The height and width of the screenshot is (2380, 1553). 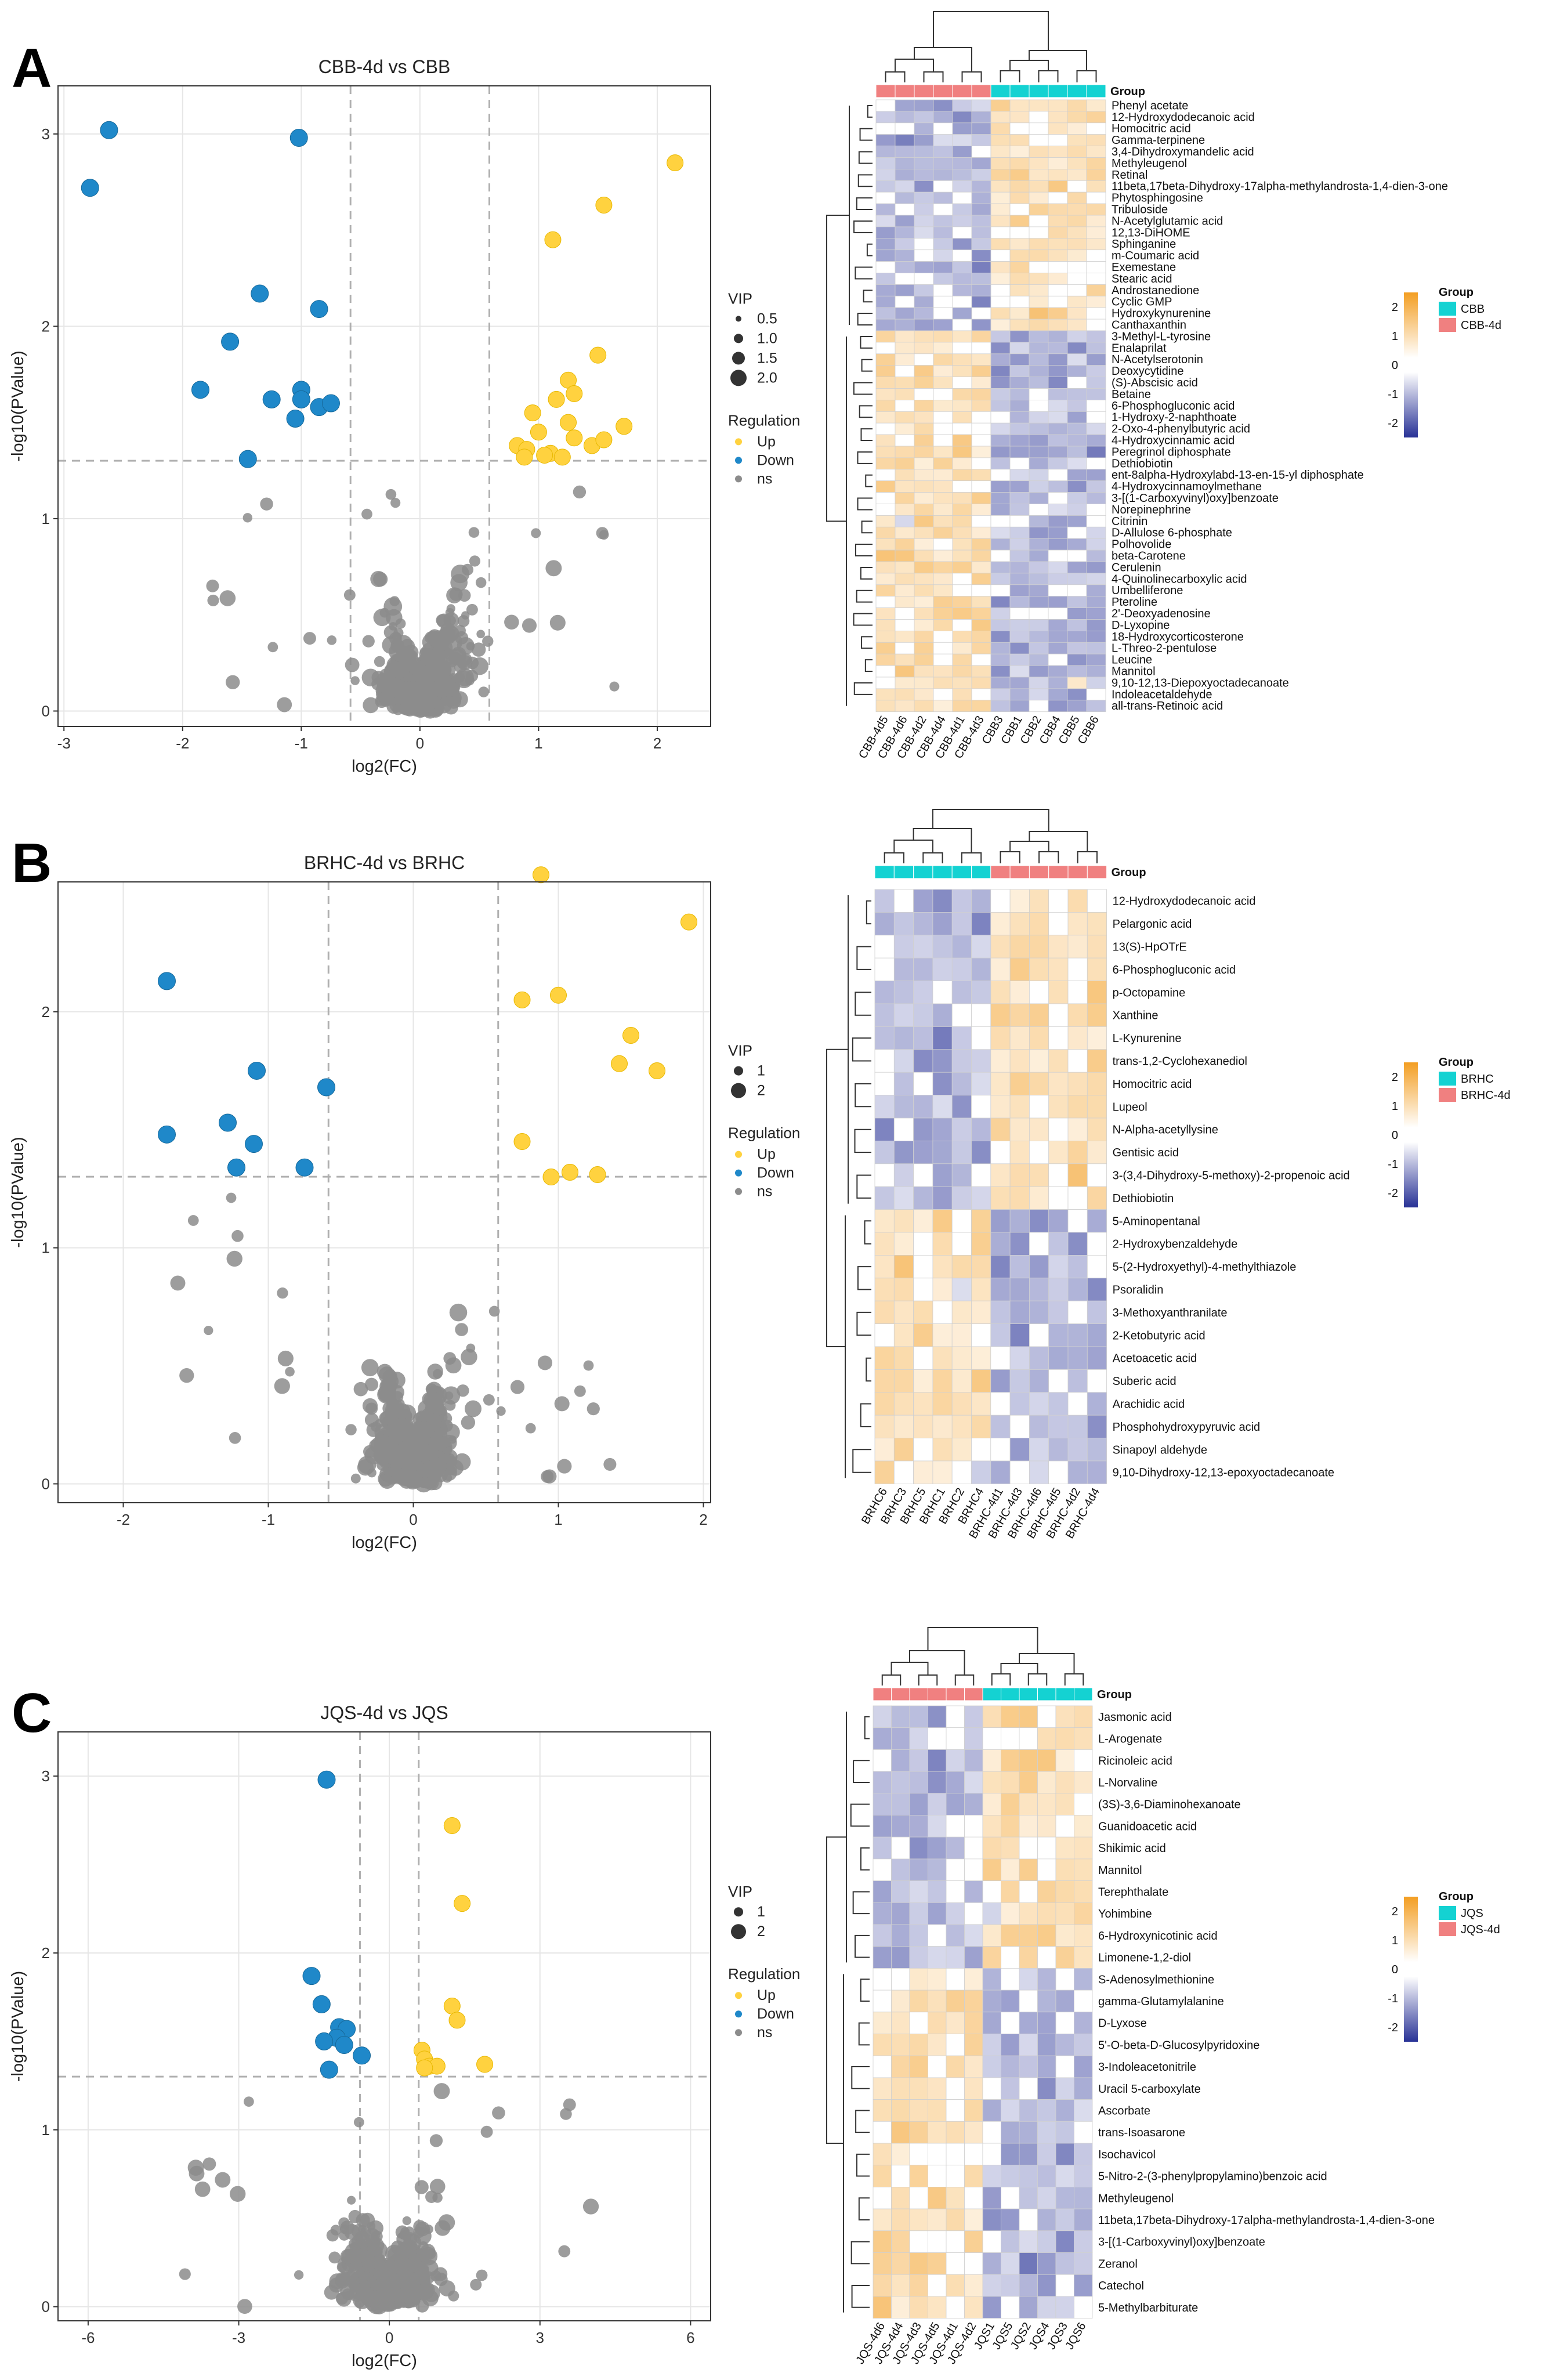 What do you see at coordinates (761, 1071) in the screenshot?
I see `vip-legend-label: 1` at bounding box center [761, 1071].